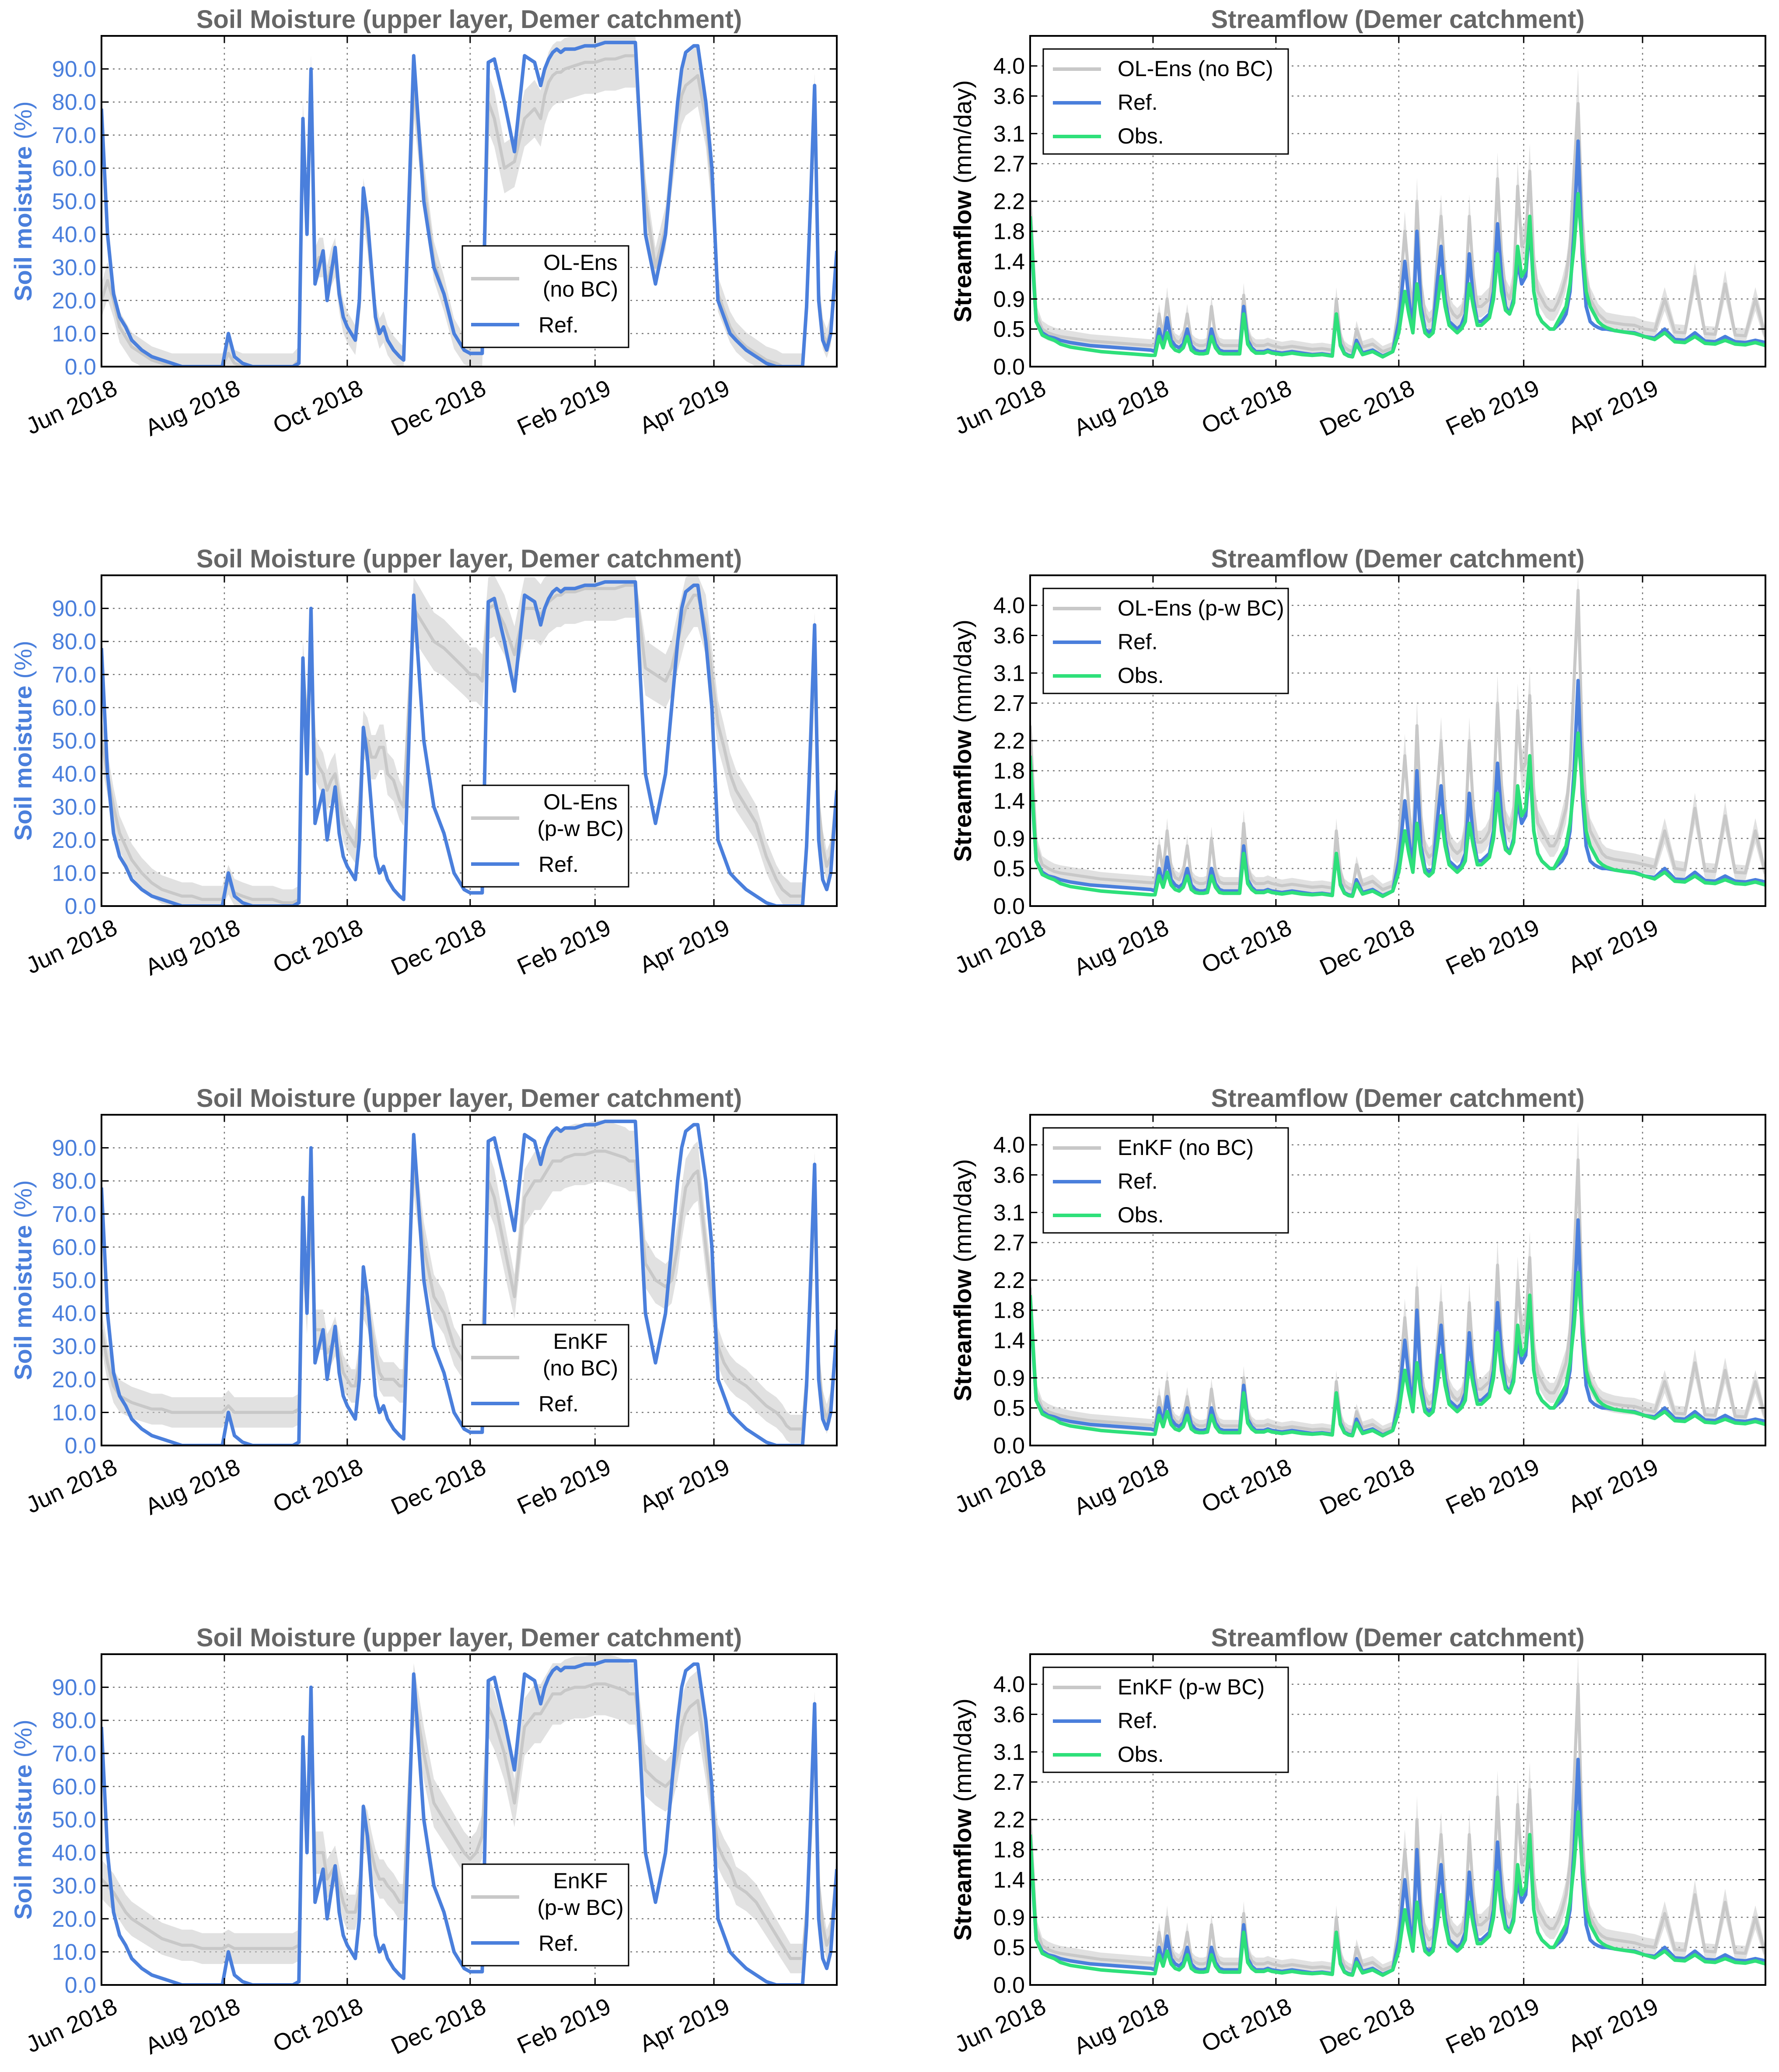 This screenshot has width=1779, height=2072. What do you see at coordinates (1195, 68) in the screenshot?
I see `legend-label-ensemble: OL-Ens (no BC)` at bounding box center [1195, 68].